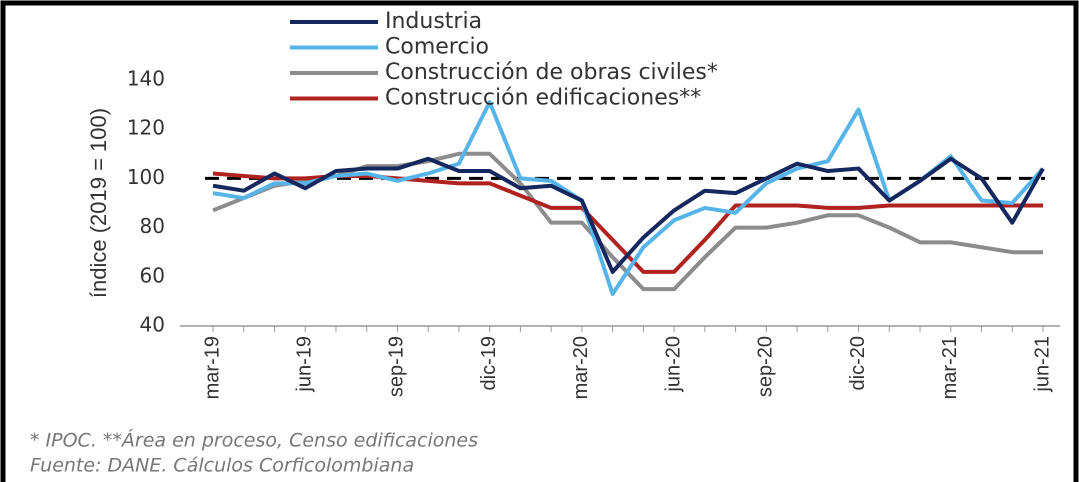  I want to click on y-tick-label: 100, so click(146, 177).